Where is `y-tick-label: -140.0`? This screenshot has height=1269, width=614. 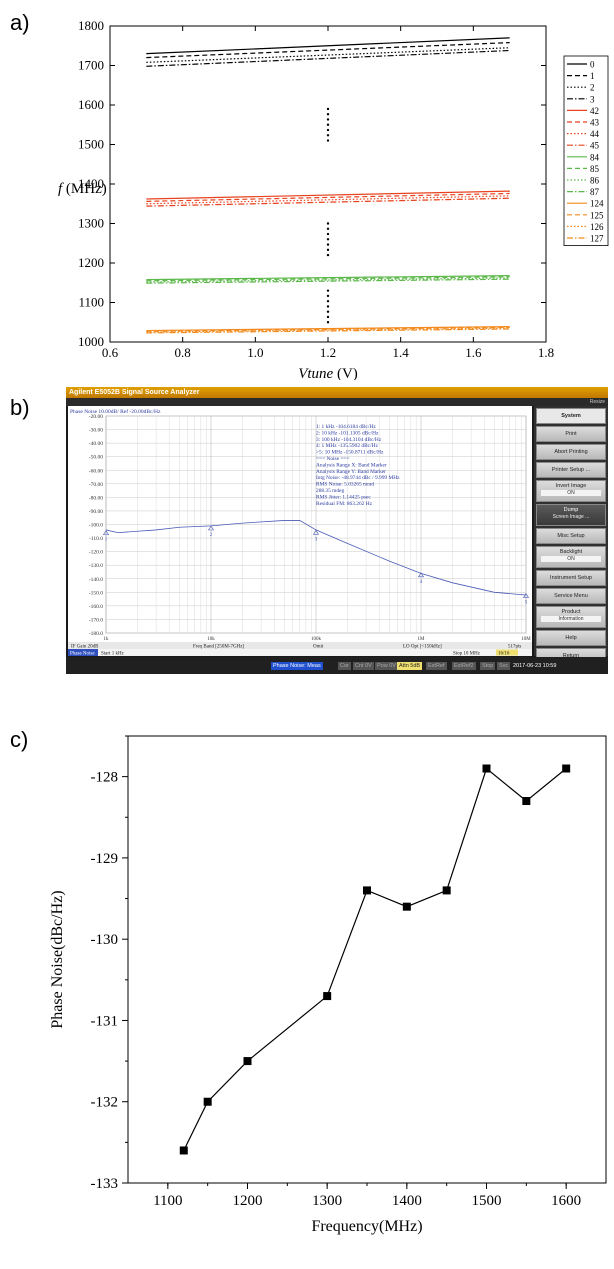
y-tick-label: -140.0 is located at coordinates (96, 580).